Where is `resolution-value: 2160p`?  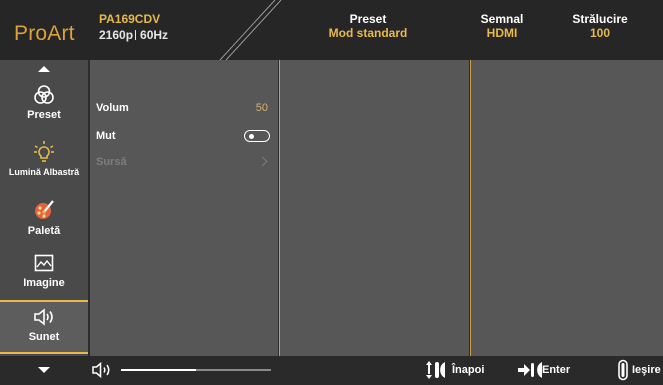
resolution-value: 2160p is located at coordinates (116, 35).